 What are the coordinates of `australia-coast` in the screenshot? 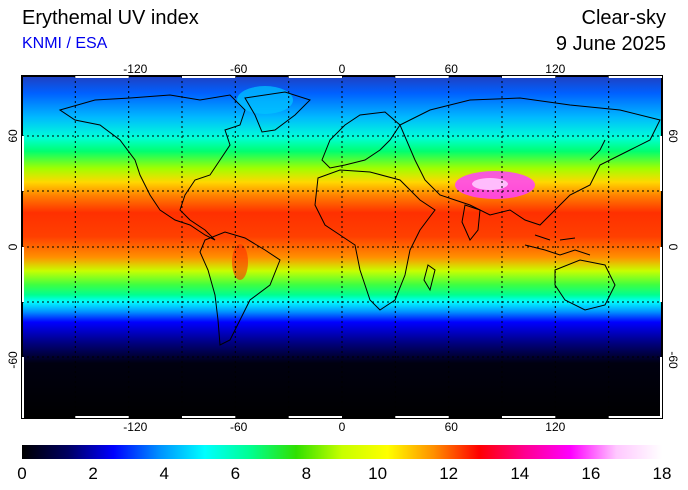 It's located at (585, 285).